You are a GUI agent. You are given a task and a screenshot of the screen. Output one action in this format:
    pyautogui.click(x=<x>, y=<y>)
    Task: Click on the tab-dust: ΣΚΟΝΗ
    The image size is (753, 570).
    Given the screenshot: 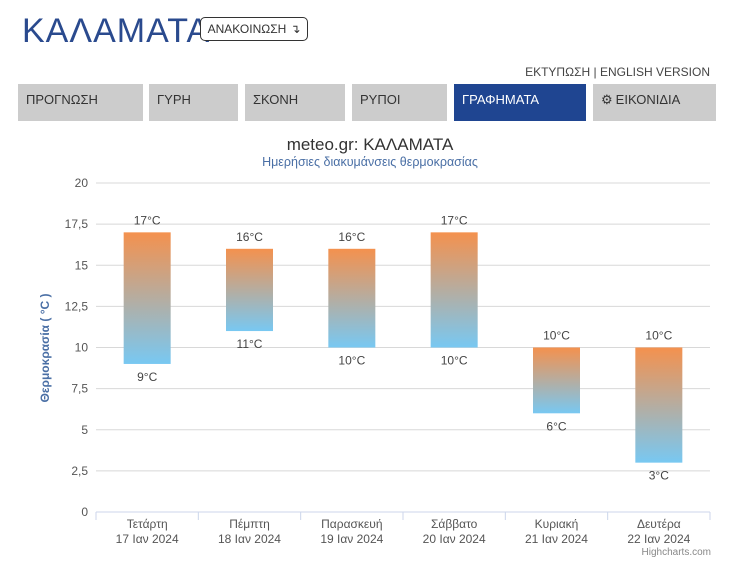 What is the action you would take?
    pyautogui.click(x=295, y=102)
    